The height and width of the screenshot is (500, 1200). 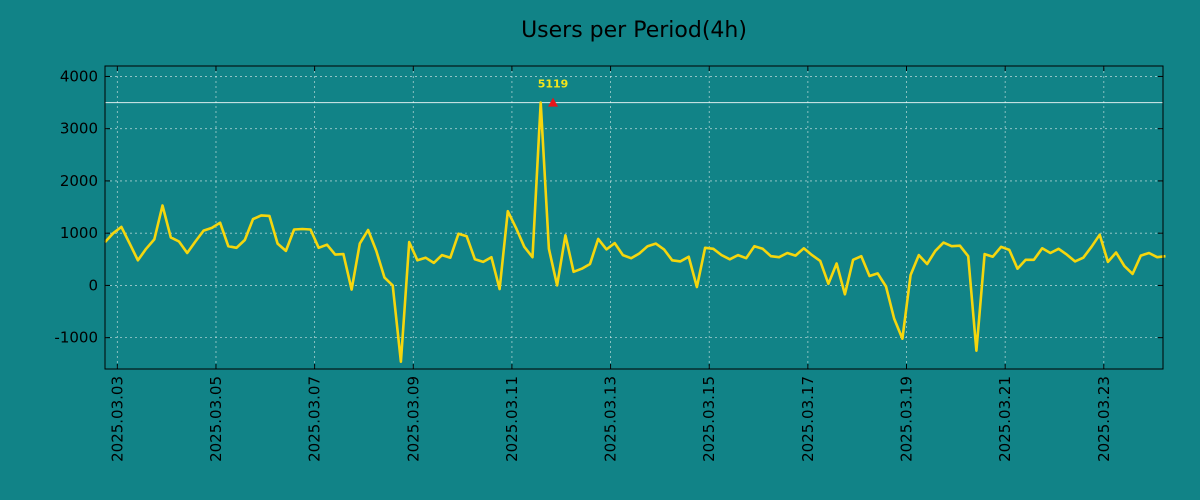 I want to click on y-tick-label: 4000, so click(x=79, y=76).